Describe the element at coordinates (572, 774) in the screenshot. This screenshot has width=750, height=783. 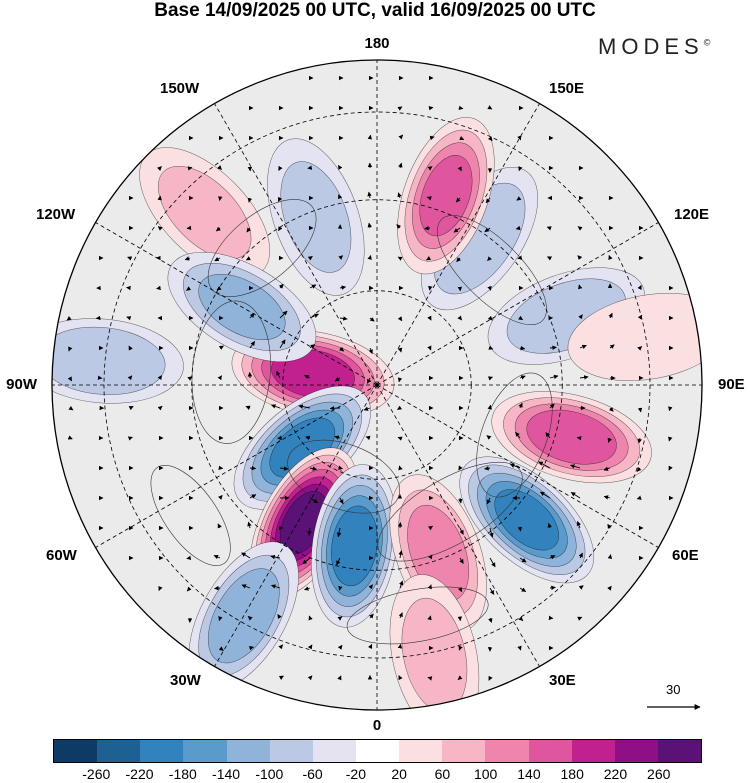
I see `colorbar-tick-label: 180` at that location.